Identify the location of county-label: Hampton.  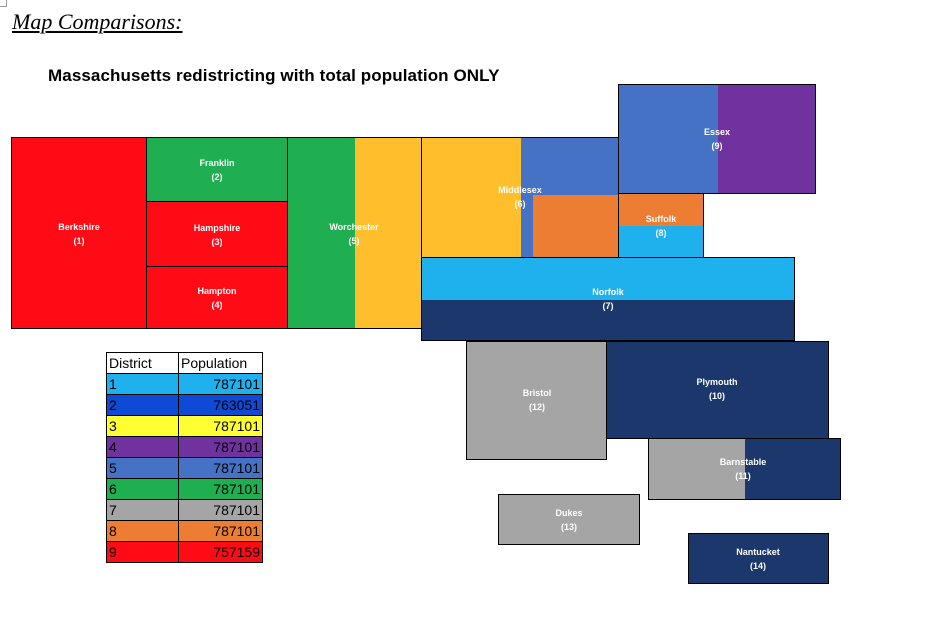
(217, 291).